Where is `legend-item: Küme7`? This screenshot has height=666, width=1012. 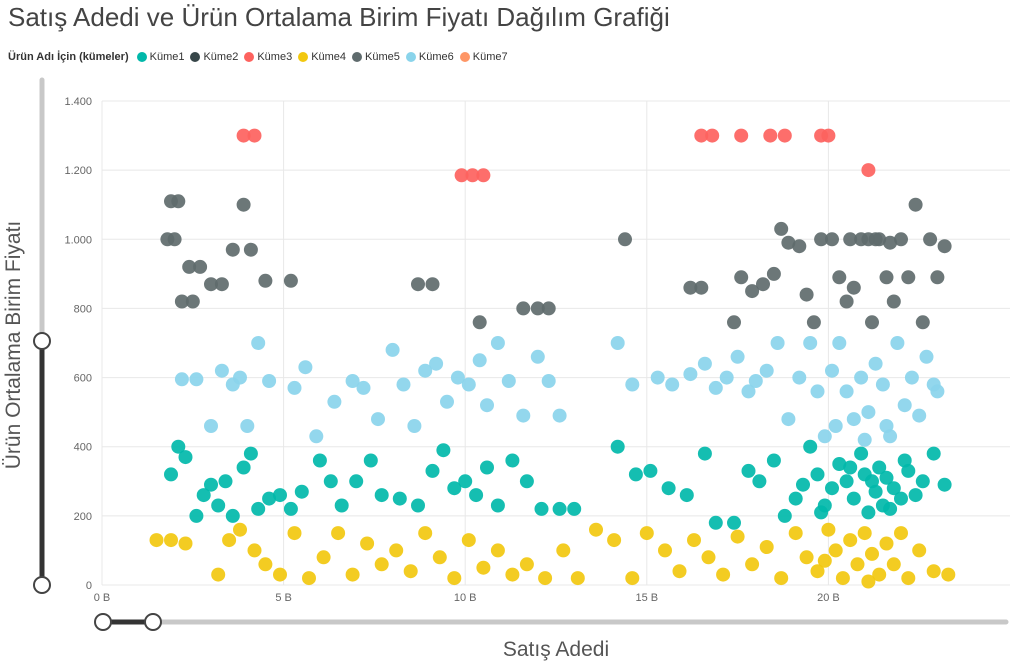 legend-item: Küme7 is located at coordinates (483, 57).